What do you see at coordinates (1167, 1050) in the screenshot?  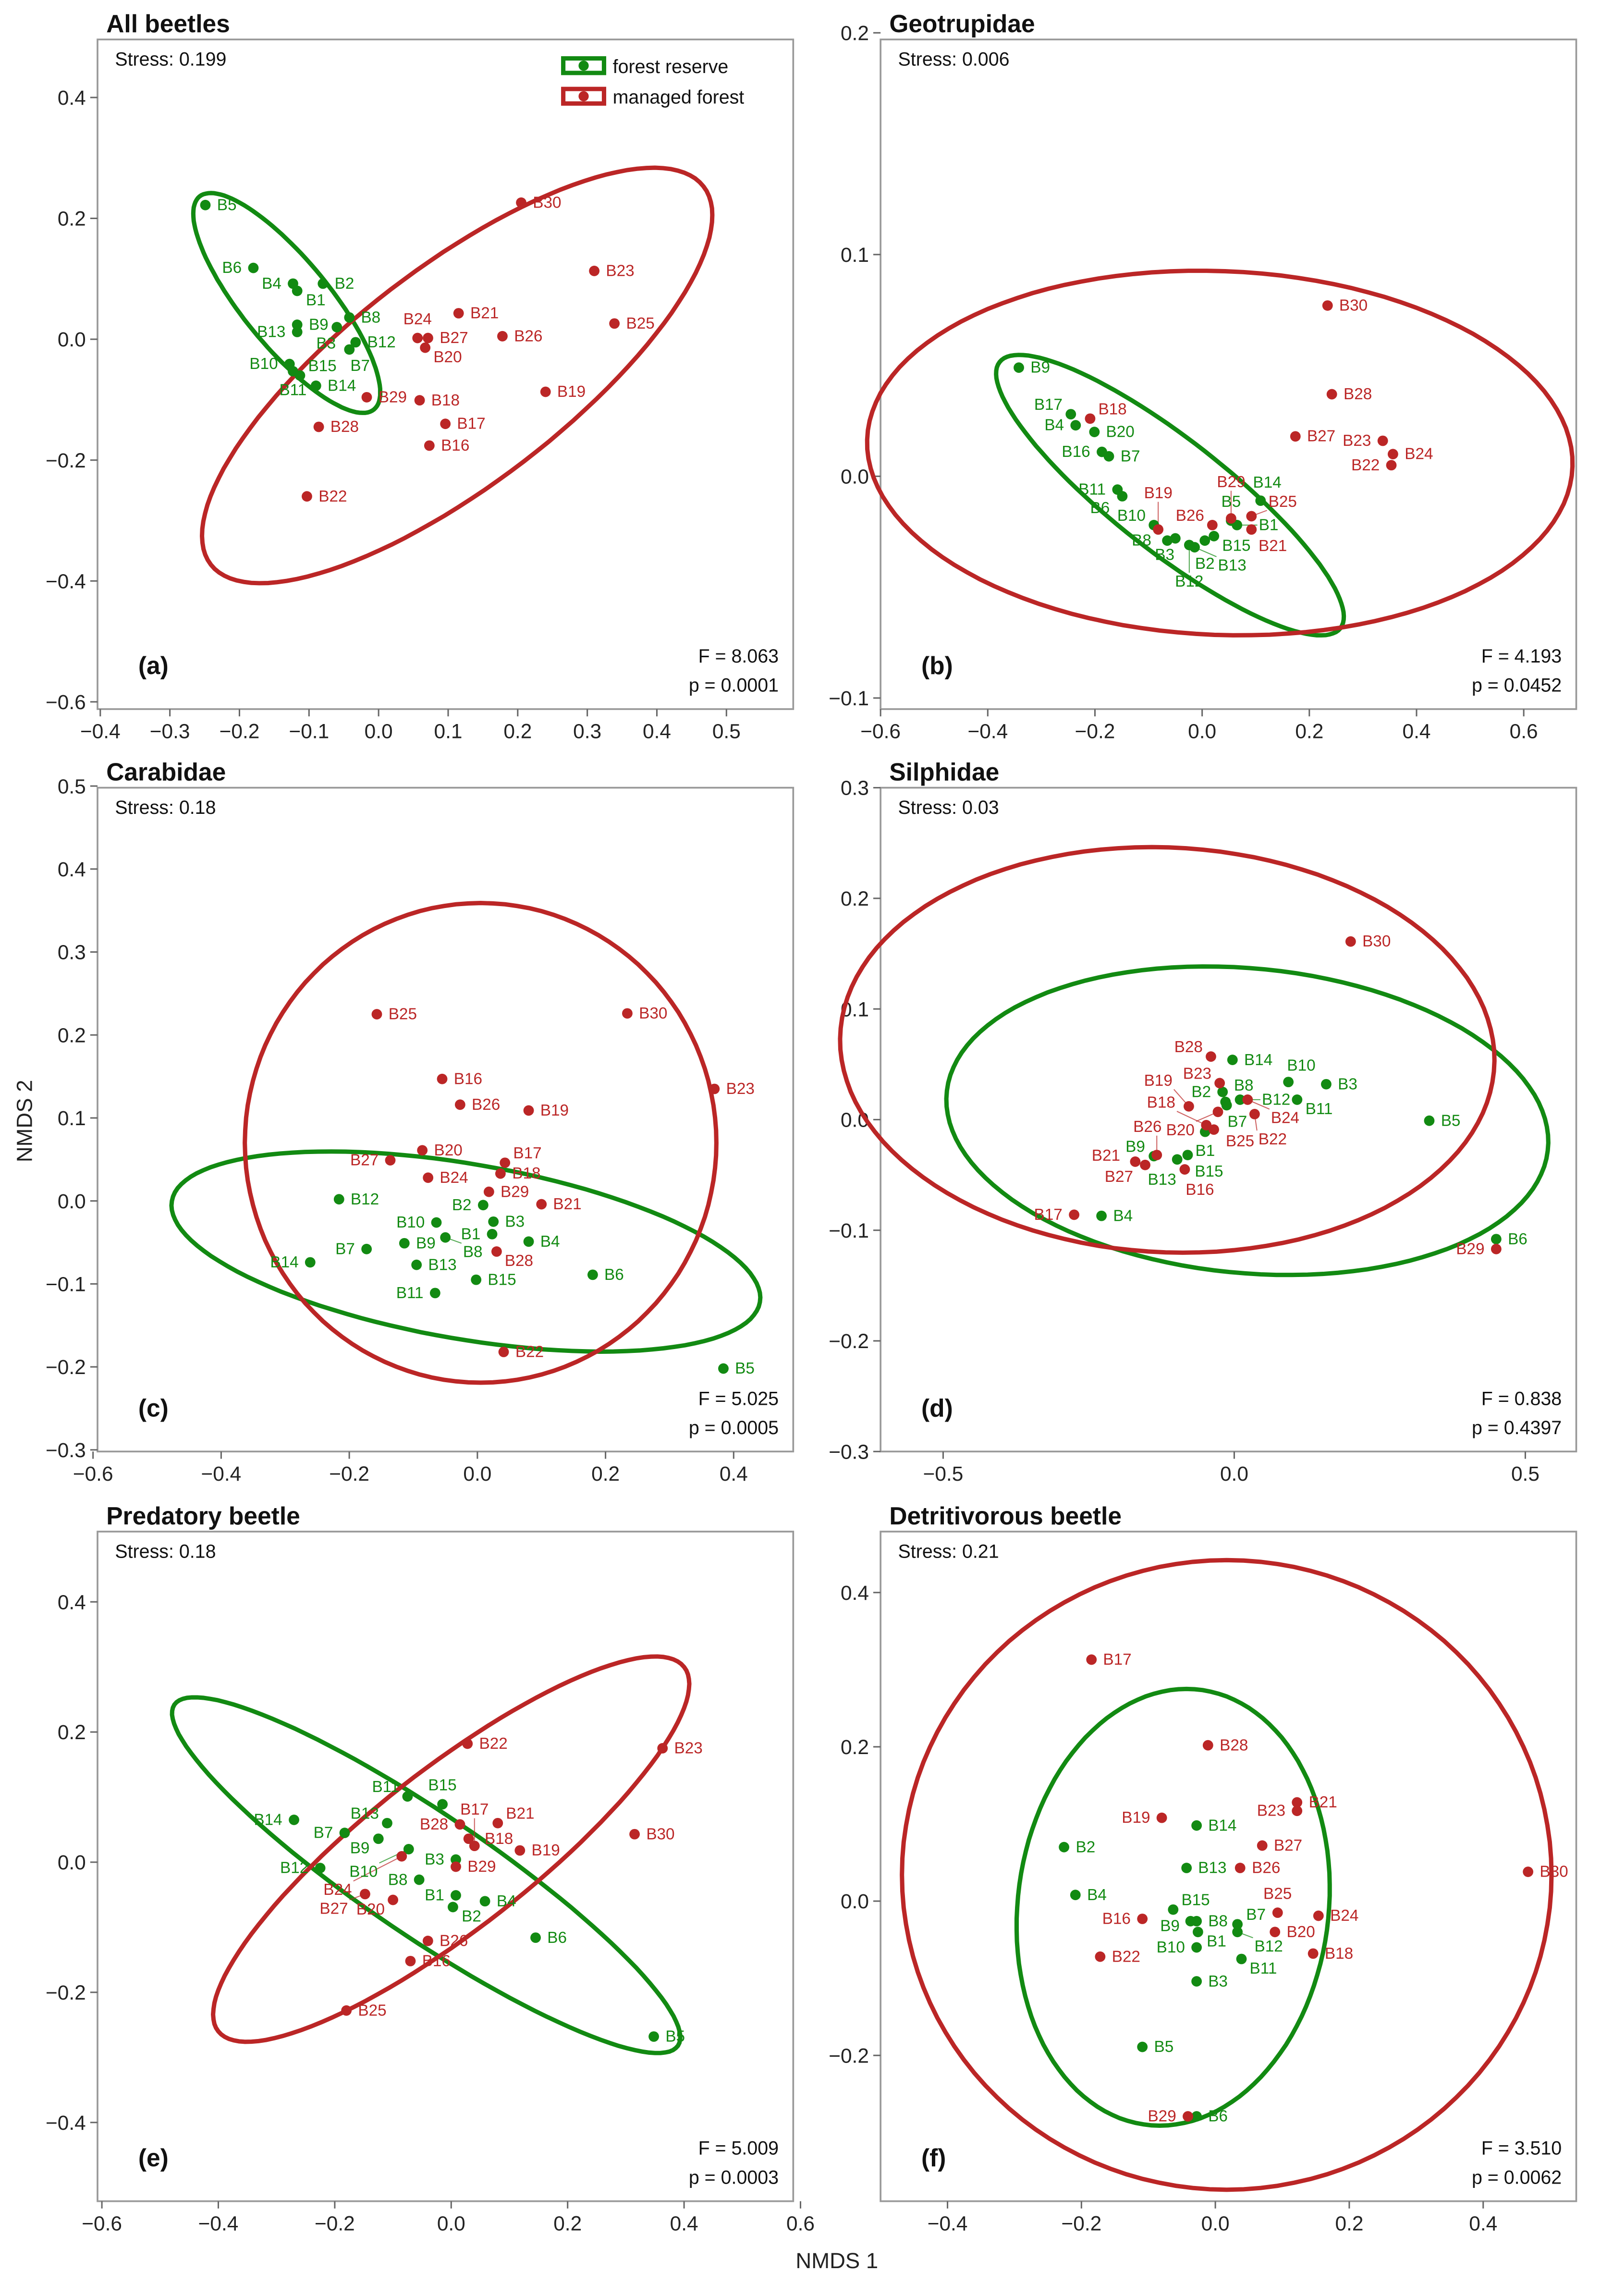 I see `managed-forest-ellipse` at bounding box center [1167, 1050].